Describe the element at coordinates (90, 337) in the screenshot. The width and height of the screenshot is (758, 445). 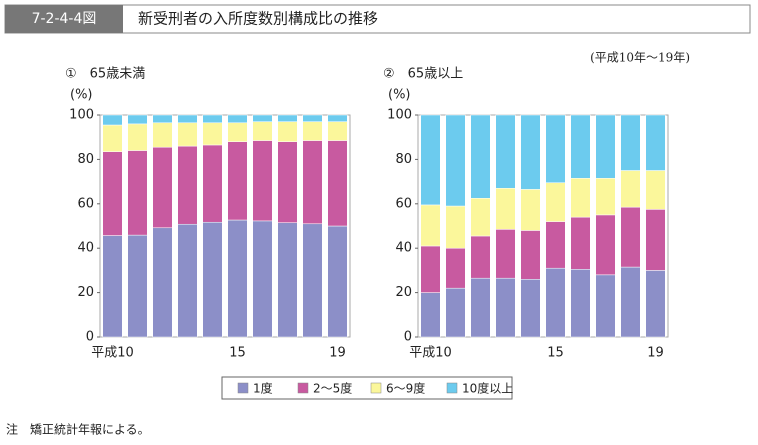
I see `y-tick-label: 0` at that location.